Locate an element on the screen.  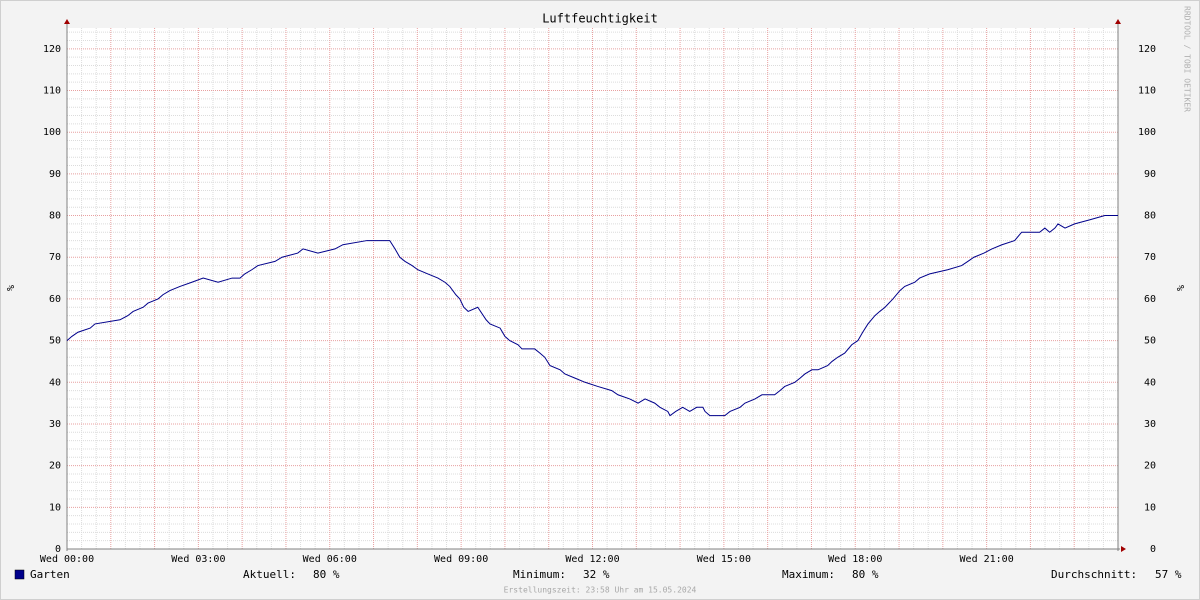
y-tick-label: 40 is located at coordinates (55, 382).